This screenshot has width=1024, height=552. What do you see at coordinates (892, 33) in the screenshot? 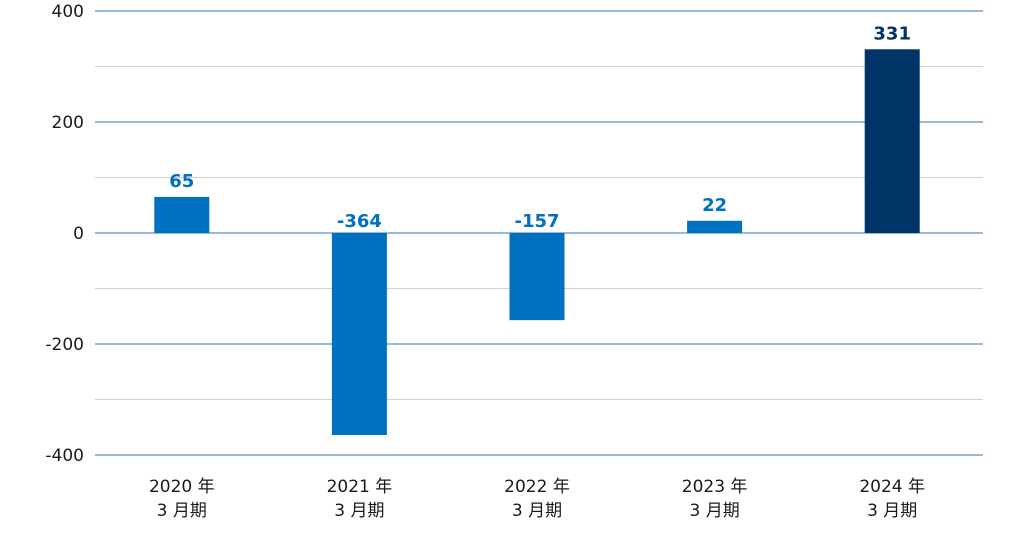
I see `data-label: 331` at bounding box center [892, 33].